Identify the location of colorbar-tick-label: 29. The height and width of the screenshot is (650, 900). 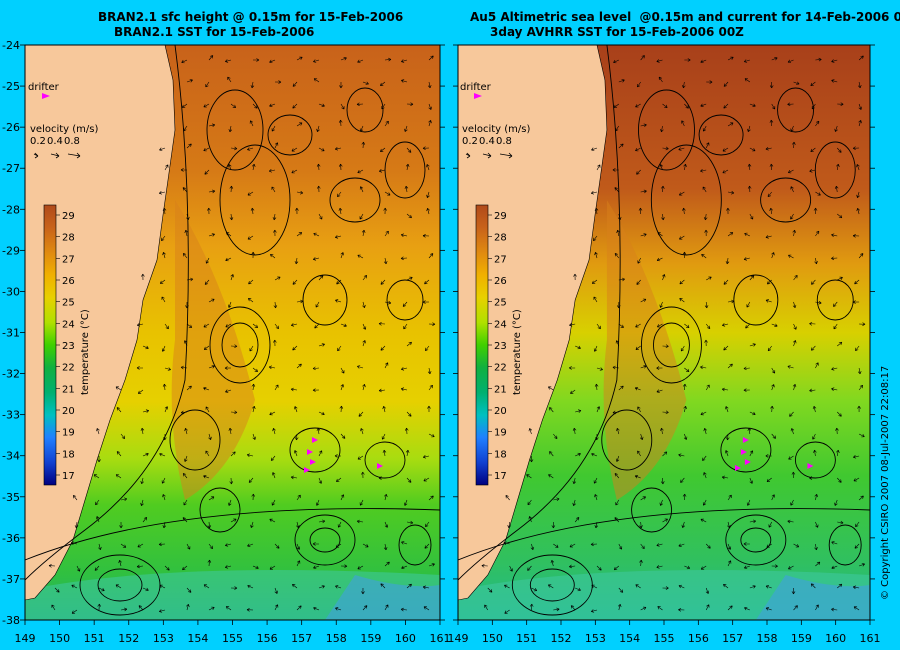
(68, 216).